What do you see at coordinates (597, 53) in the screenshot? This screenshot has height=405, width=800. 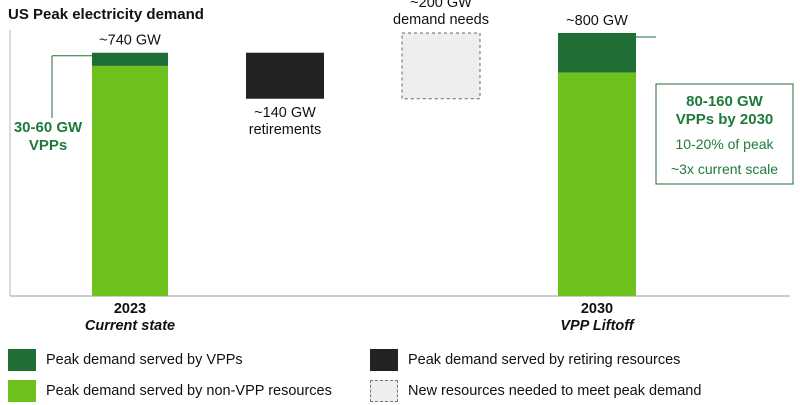 I see `bar-2030-vpp` at bounding box center [597, 53].